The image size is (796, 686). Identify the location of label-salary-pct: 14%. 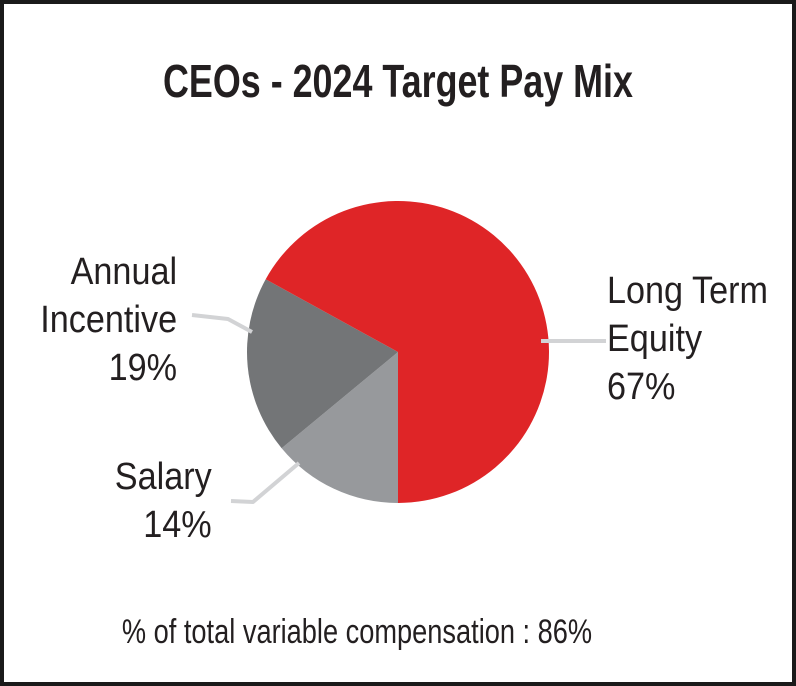
(177, 525).